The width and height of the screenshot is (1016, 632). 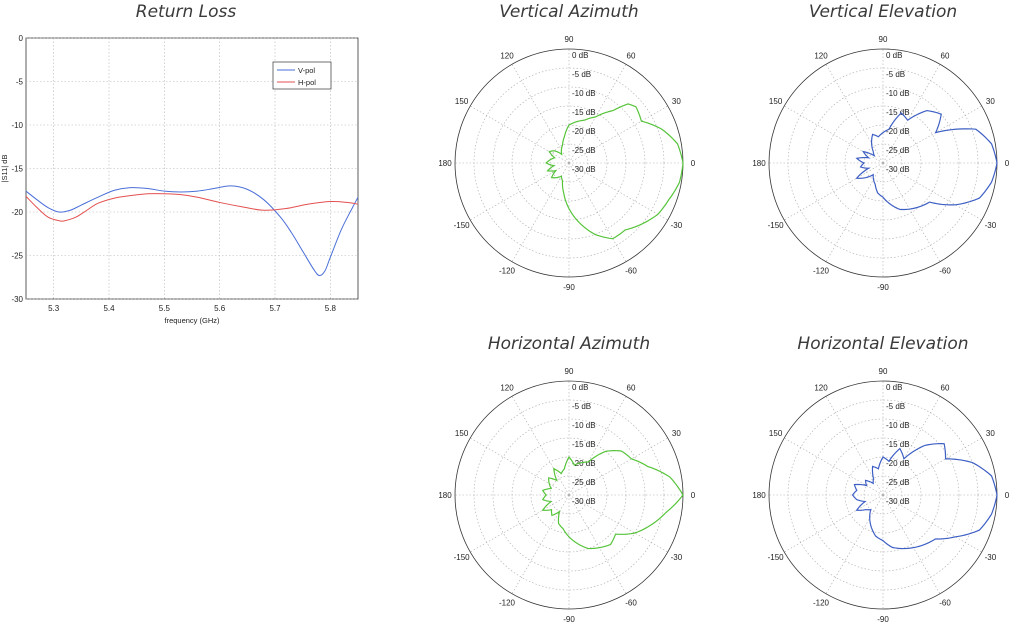 I want to click on legend-label-v-pol: V-pol, so click(x=306, y=70).